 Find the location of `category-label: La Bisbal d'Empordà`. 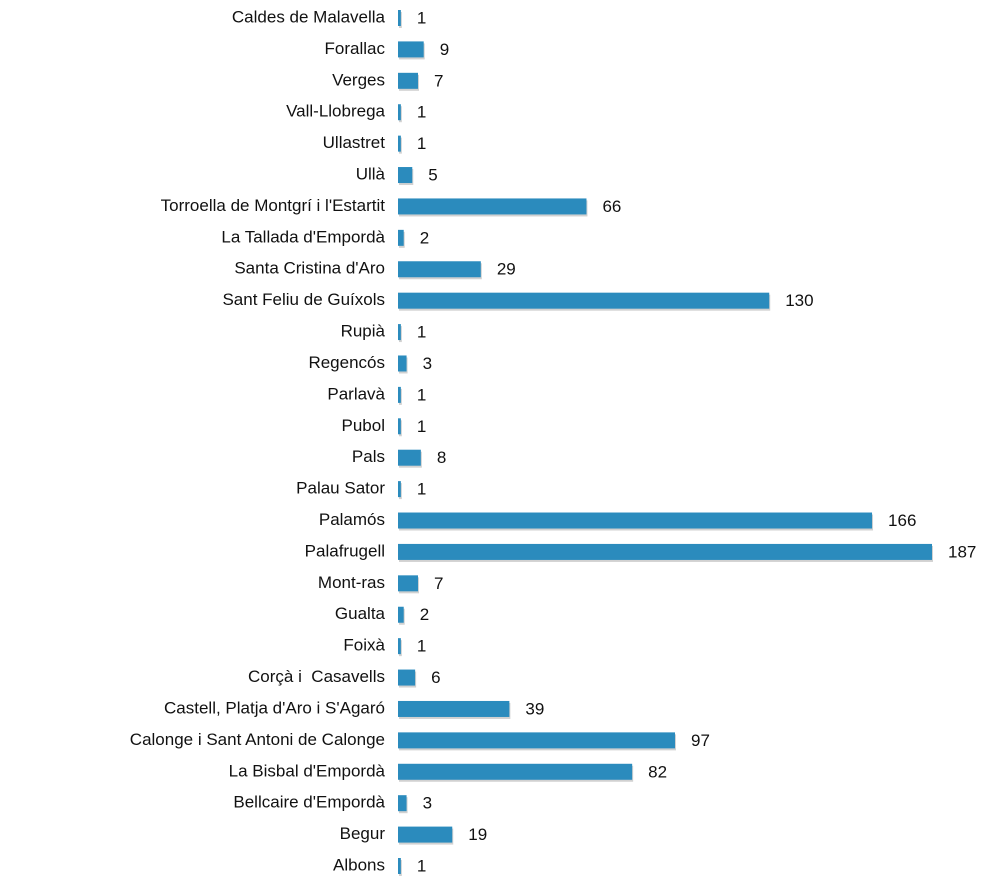

category-label: La Bisbal d'Empordà is located at coordinates (307, 770).